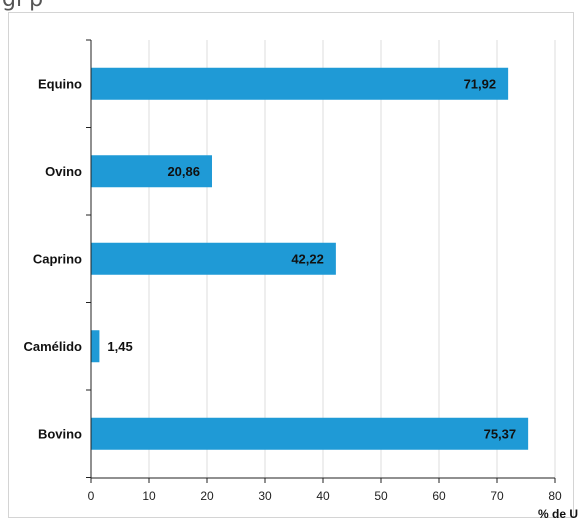 This screenshot has height=525, width=580. Describe the element at coordinates (22, 6) in the screenshot. I see `cropped-header-text: gi p` at that location.